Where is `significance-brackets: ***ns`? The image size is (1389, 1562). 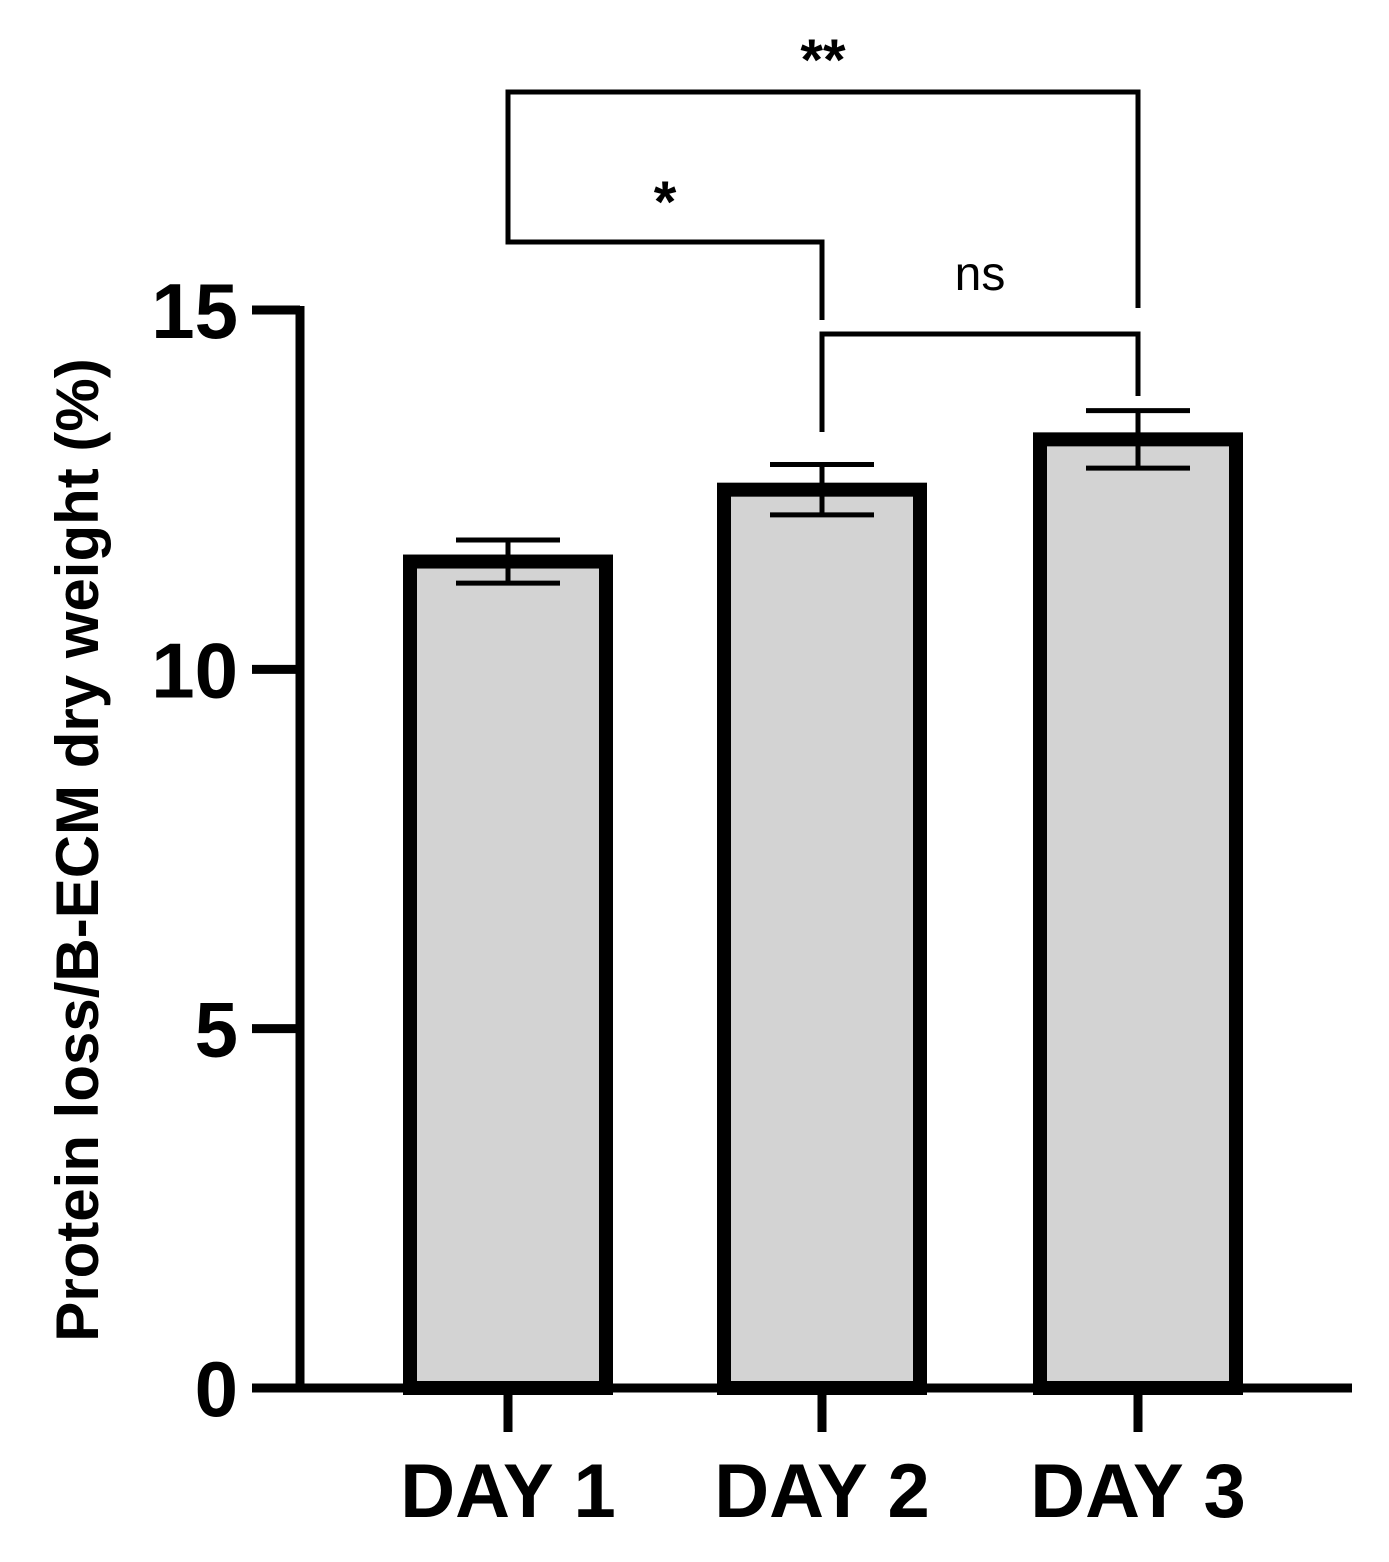
significance-brackets: ***ns is located at coordinates (823, 230).